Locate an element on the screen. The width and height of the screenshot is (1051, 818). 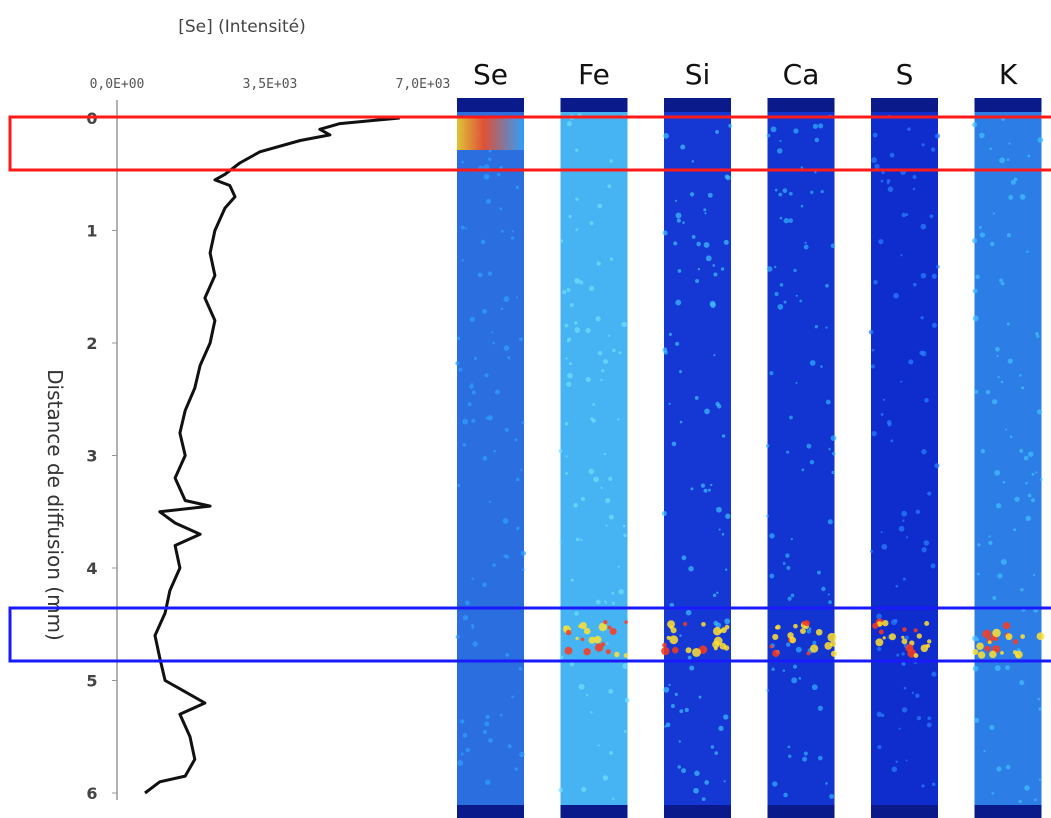
map-label: Fe is located at coordinates (594, 74).